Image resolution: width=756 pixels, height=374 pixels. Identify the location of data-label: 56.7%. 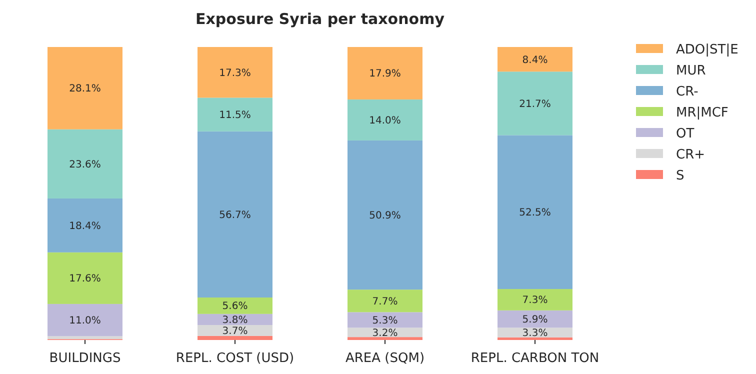
(235, 215).